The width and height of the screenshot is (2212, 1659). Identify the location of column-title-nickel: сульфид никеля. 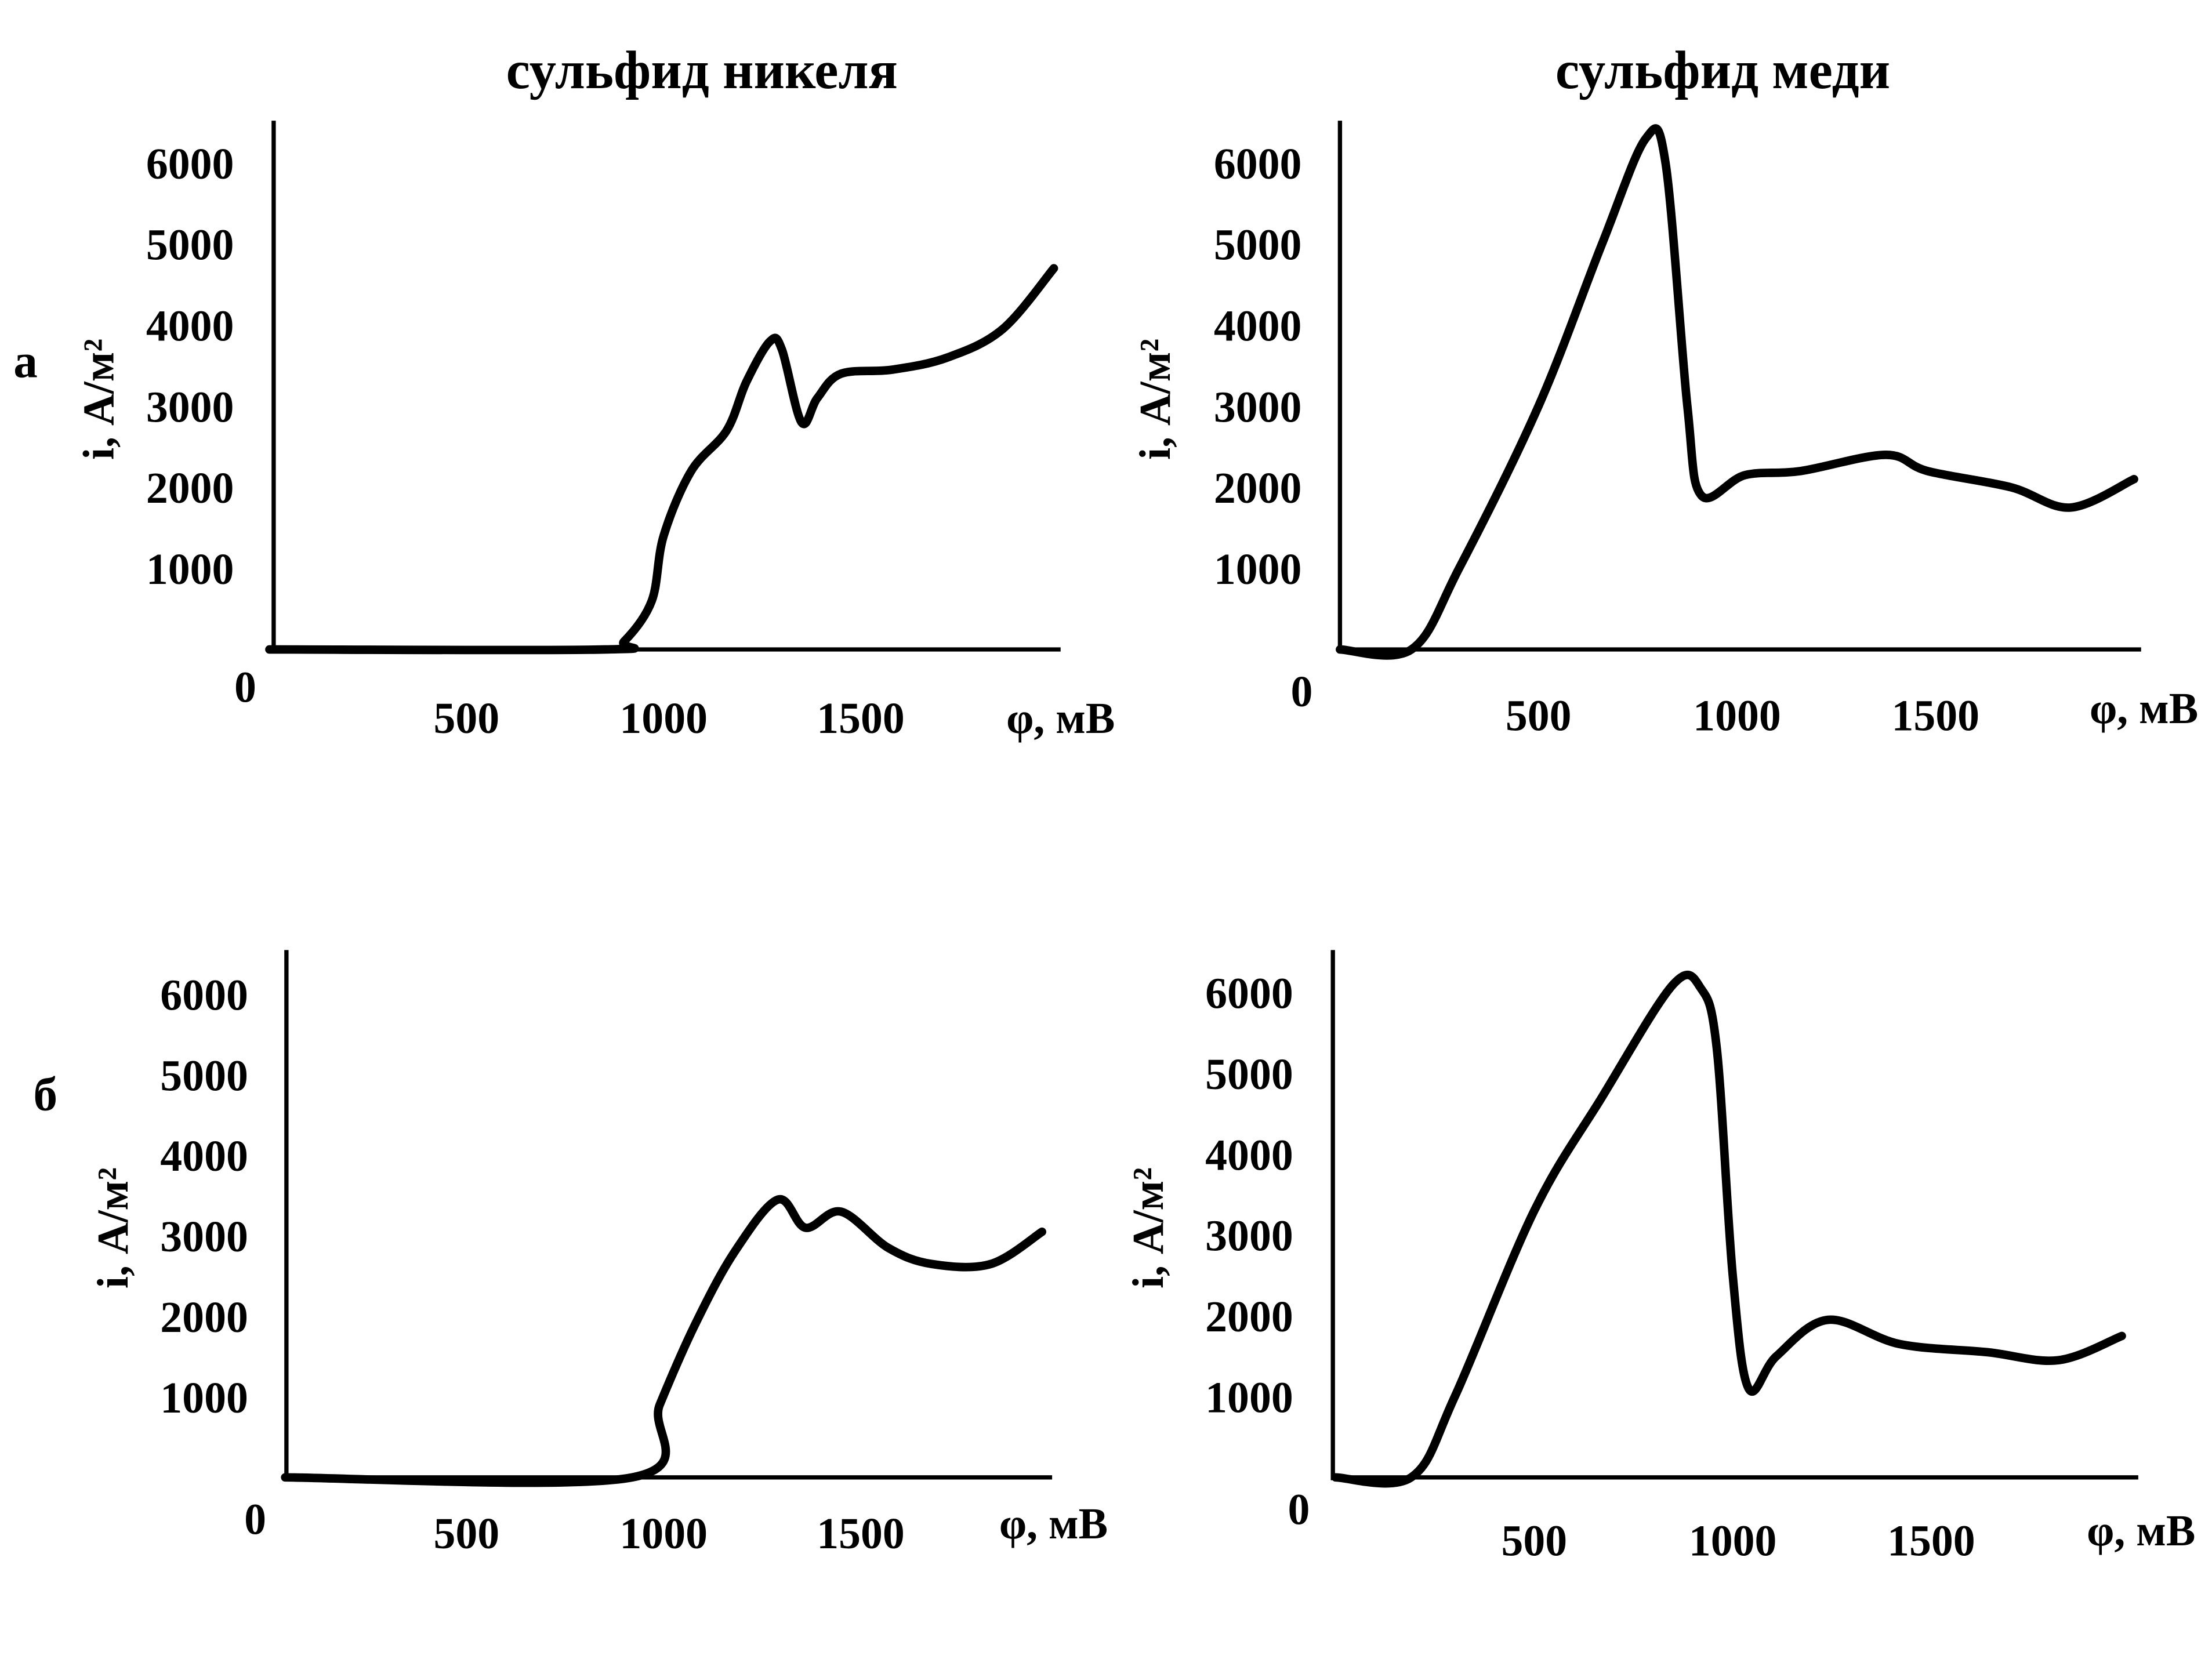
(702, 71).